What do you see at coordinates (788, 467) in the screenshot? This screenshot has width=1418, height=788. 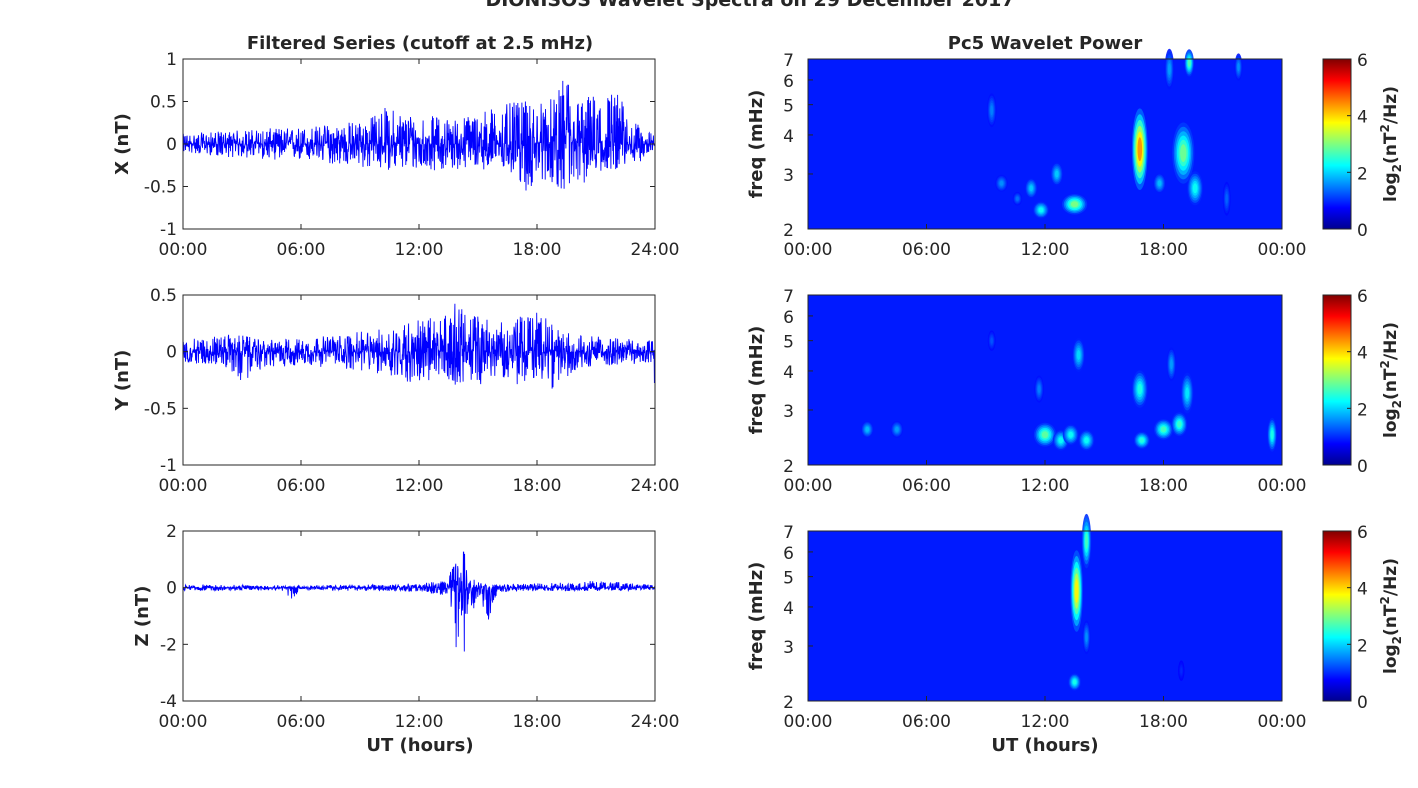 I see `freq-tick-label: 2` at bounding box center [788, 467].